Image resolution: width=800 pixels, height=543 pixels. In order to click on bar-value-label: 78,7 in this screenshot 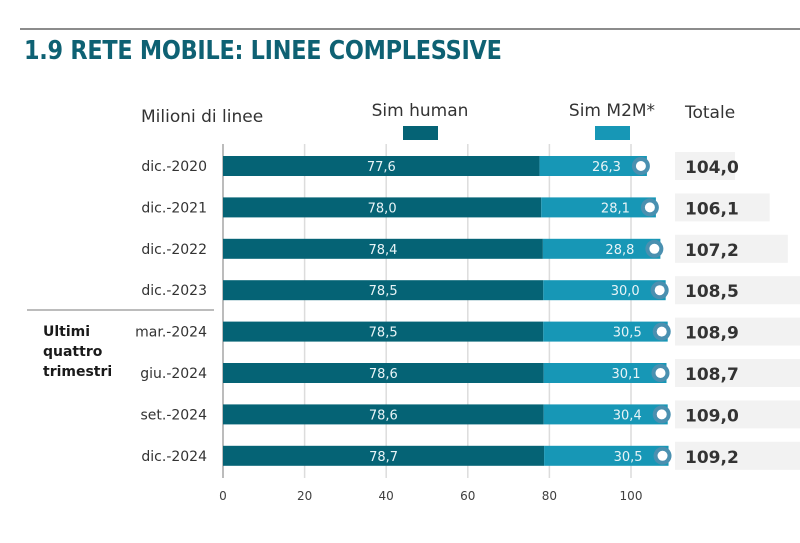, I will do `click(383, 457)`.